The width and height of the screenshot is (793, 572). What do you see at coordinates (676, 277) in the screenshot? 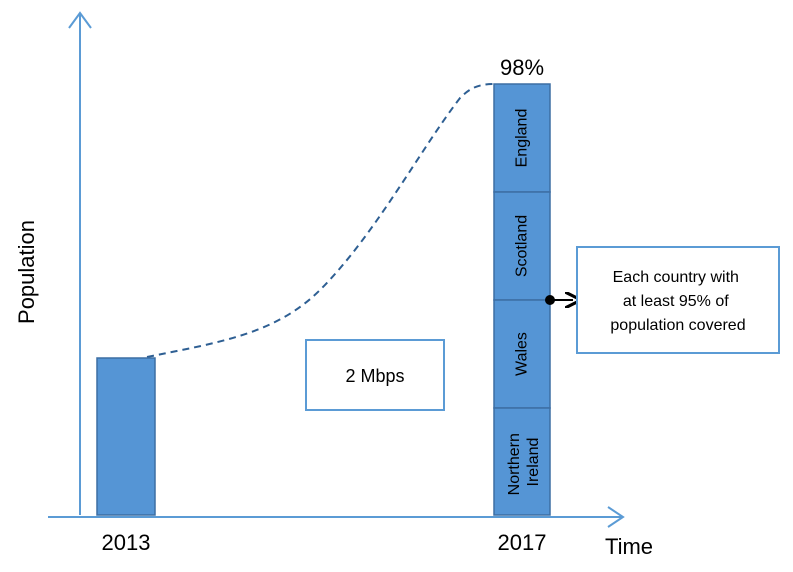
I see `callout-line-1: Each country with` at bounding box center [676, 277].